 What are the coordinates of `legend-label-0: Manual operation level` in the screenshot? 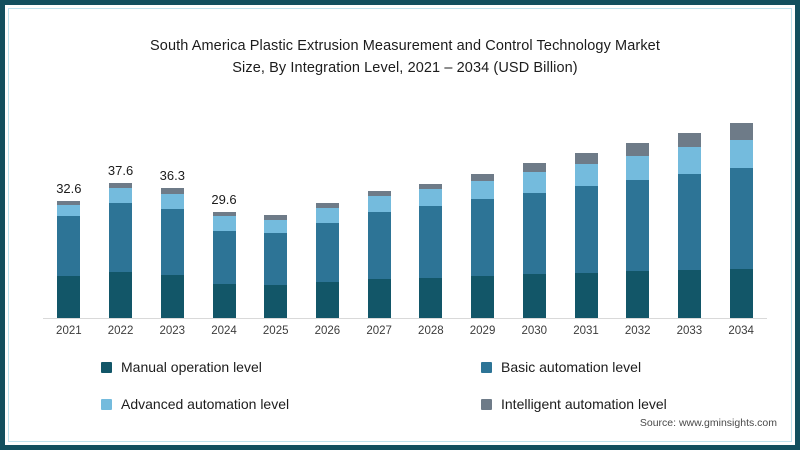 It's located at (191, 367).